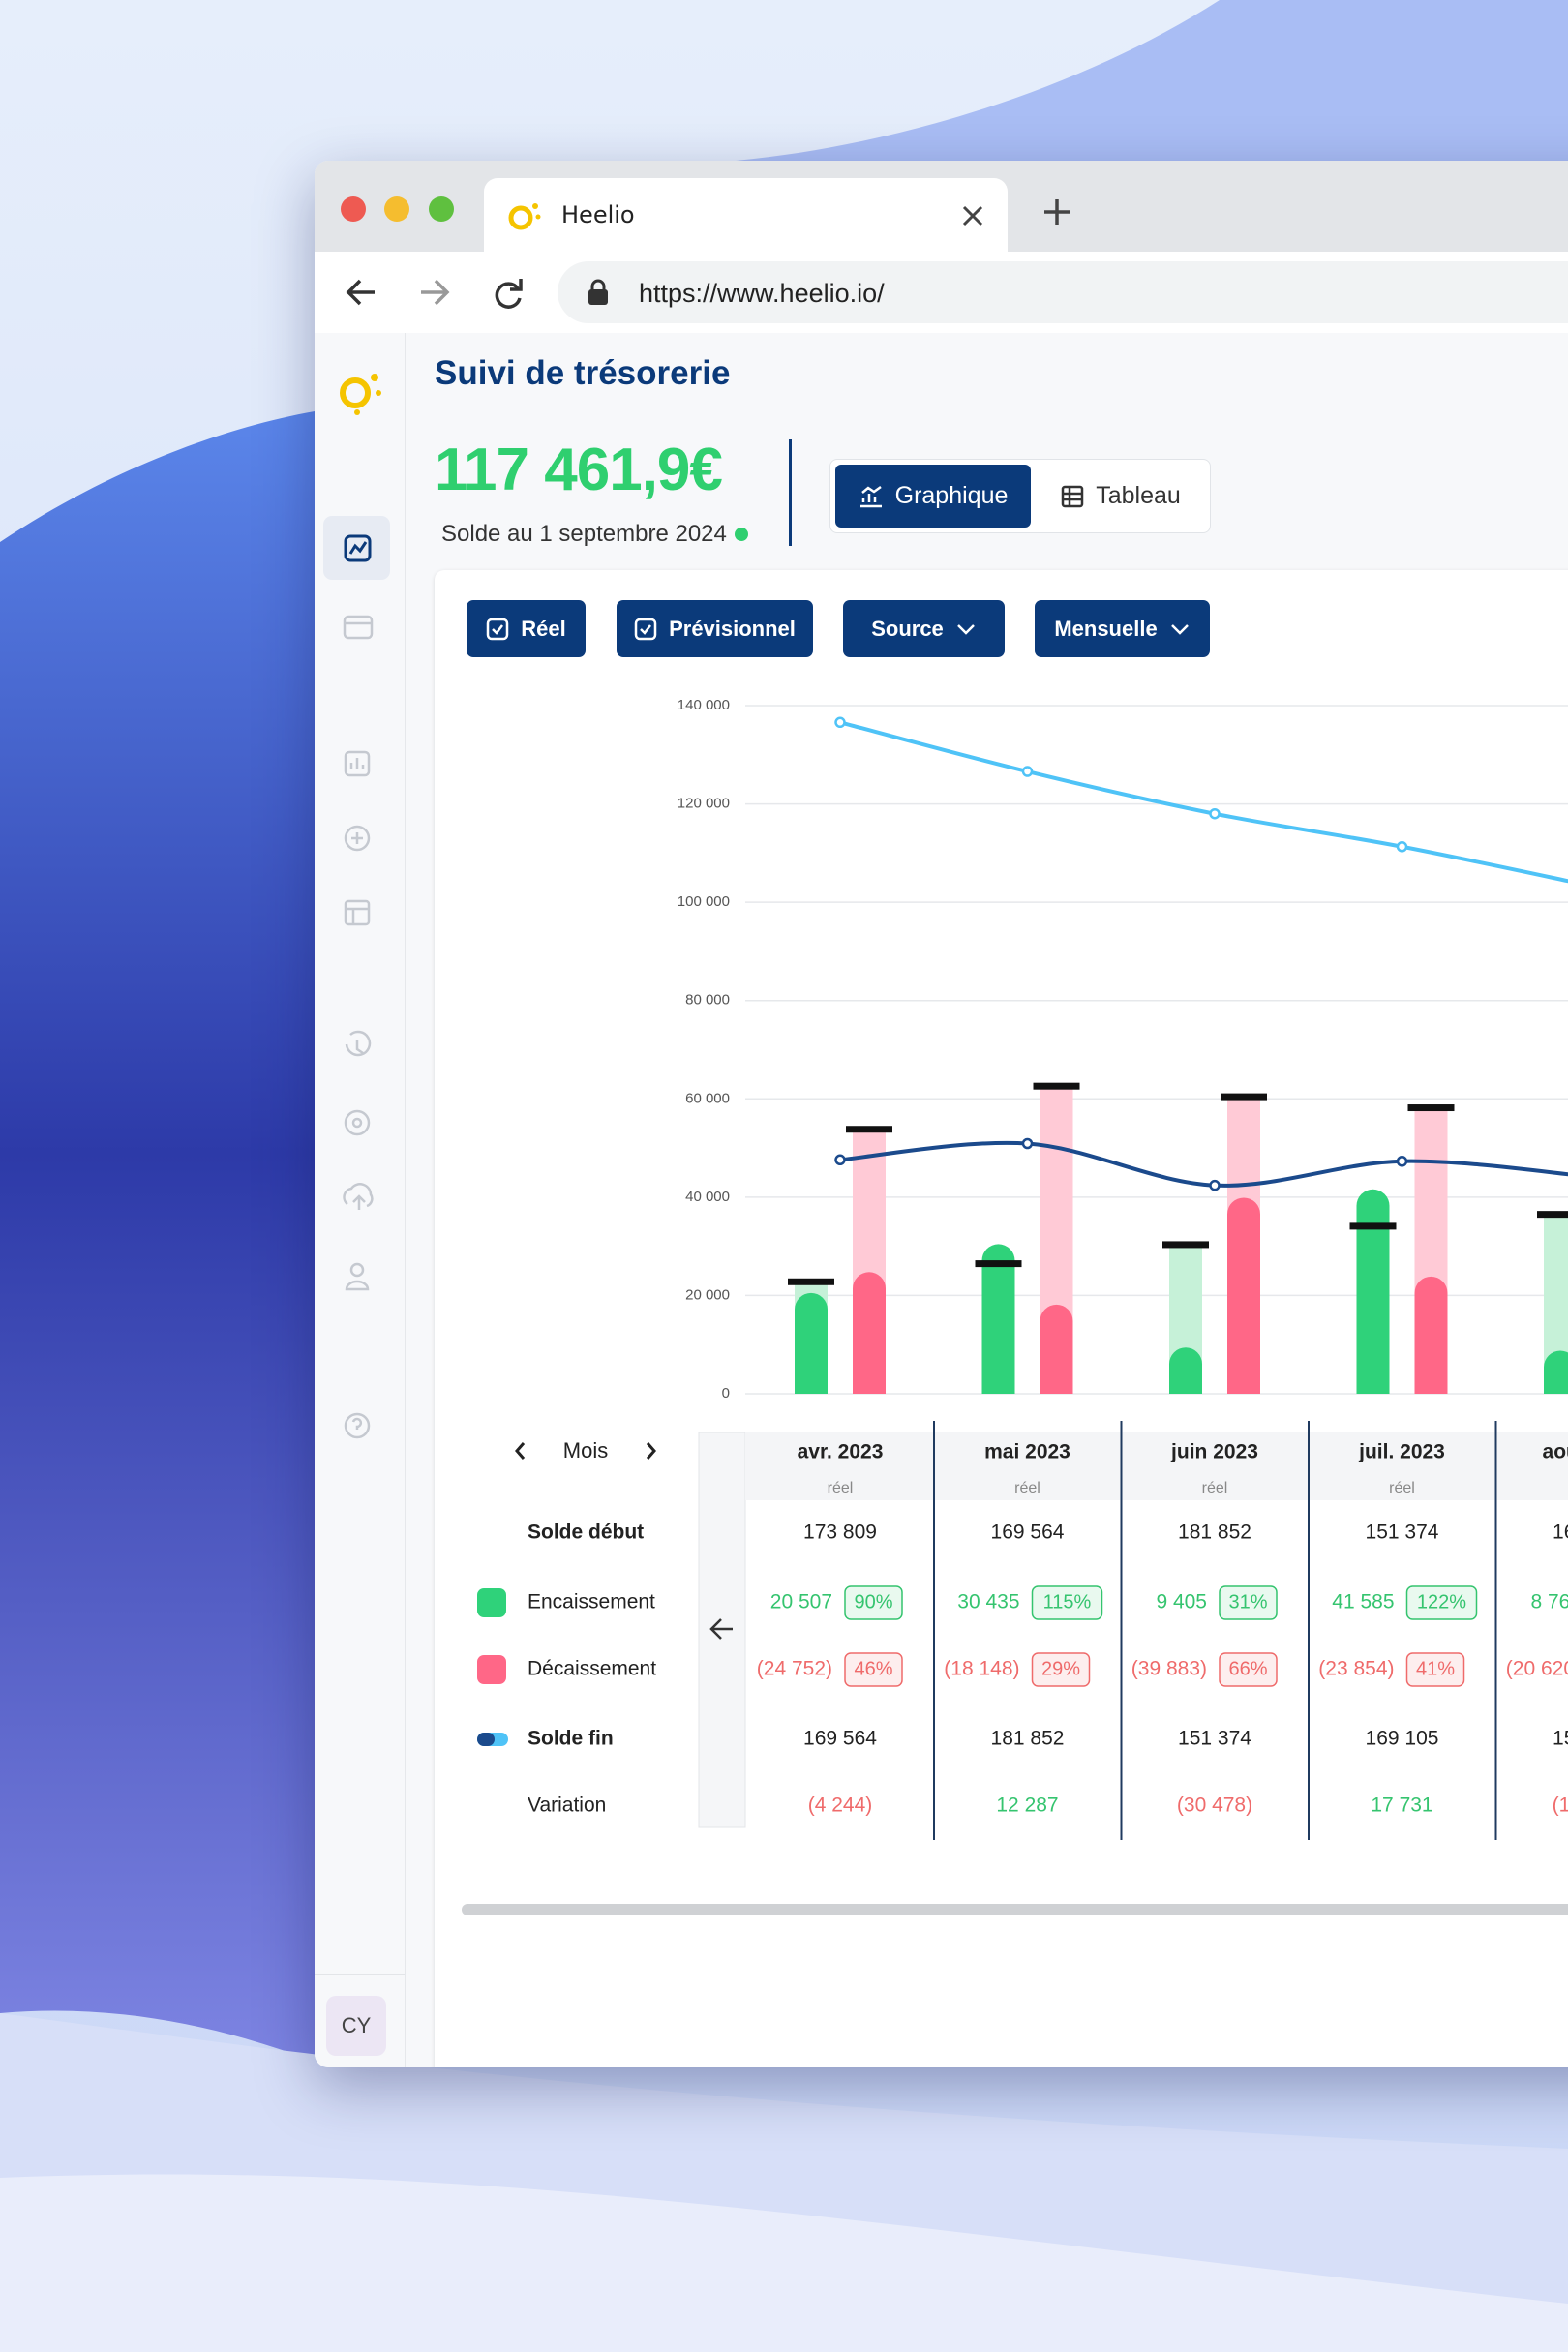 Image resolution: width=1568 pixels, height=2352 pixels. I want to click on filter-button: Réel, so click(526, 628).